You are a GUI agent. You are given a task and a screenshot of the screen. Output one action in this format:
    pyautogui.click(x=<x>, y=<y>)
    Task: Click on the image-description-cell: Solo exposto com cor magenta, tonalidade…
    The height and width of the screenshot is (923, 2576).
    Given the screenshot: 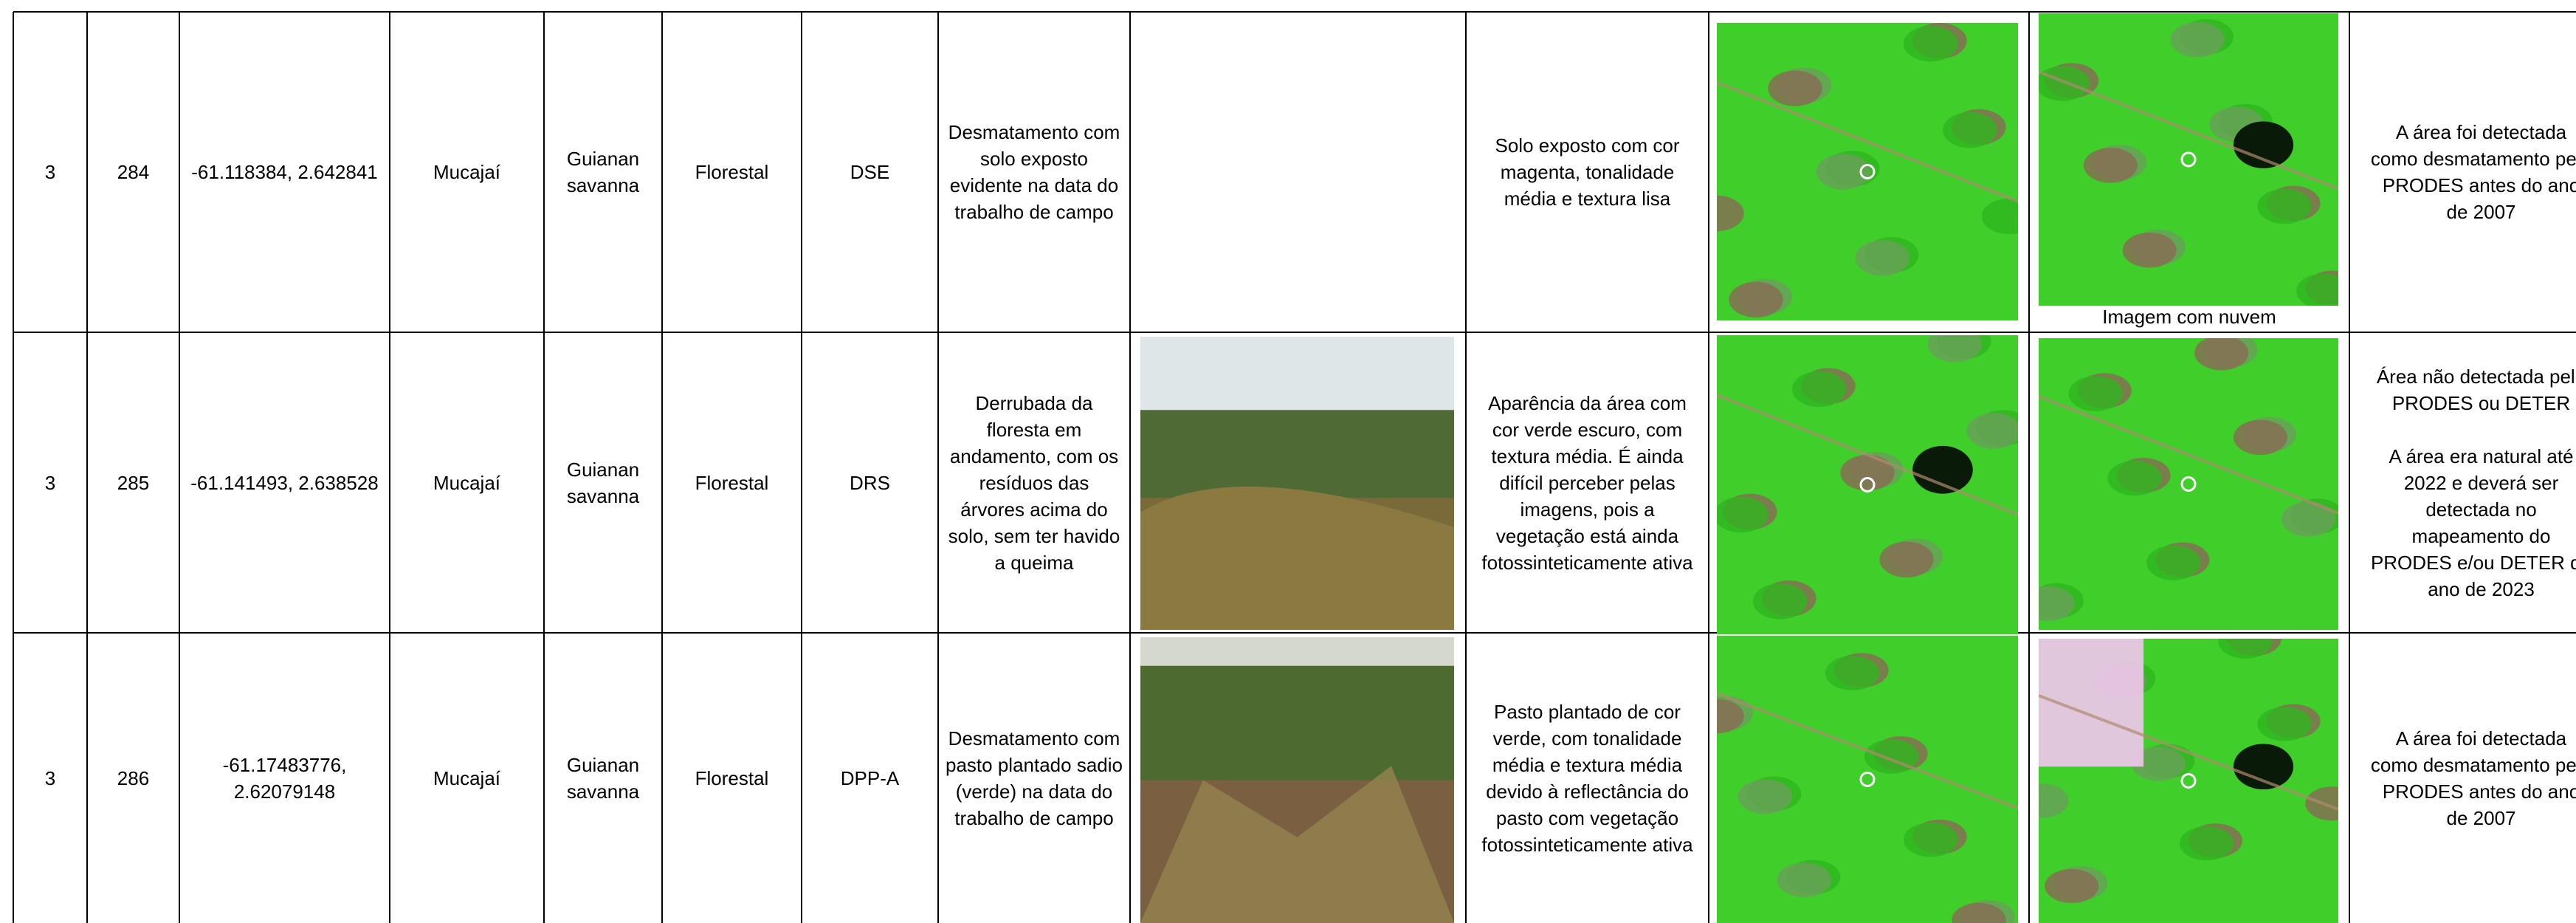 What is the action you would take?
    pyautogui.click(x=1588, y=172)
    